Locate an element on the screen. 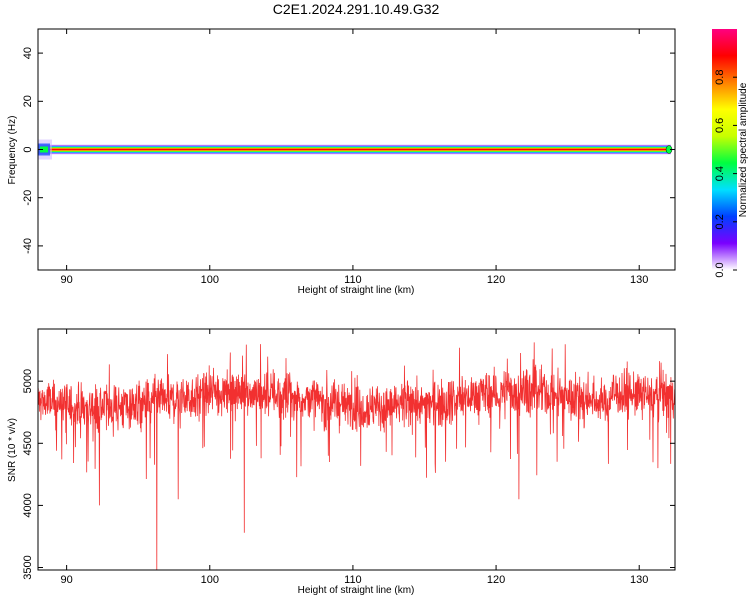 The width and height of the screenshot is (750, 600). spectral-band-layer is located at coordinates (354, 149).